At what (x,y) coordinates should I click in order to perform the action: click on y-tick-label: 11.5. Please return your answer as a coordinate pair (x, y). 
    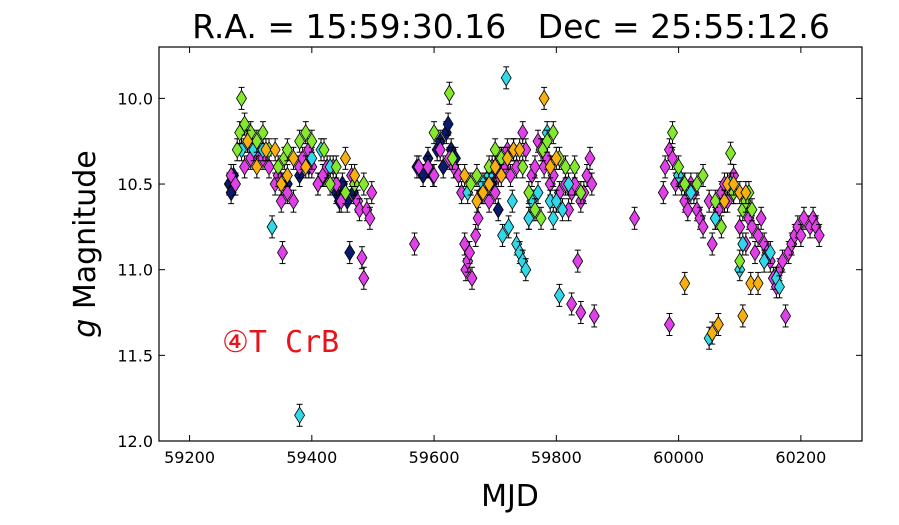
    Looking at the image, I should click on (135, 355).